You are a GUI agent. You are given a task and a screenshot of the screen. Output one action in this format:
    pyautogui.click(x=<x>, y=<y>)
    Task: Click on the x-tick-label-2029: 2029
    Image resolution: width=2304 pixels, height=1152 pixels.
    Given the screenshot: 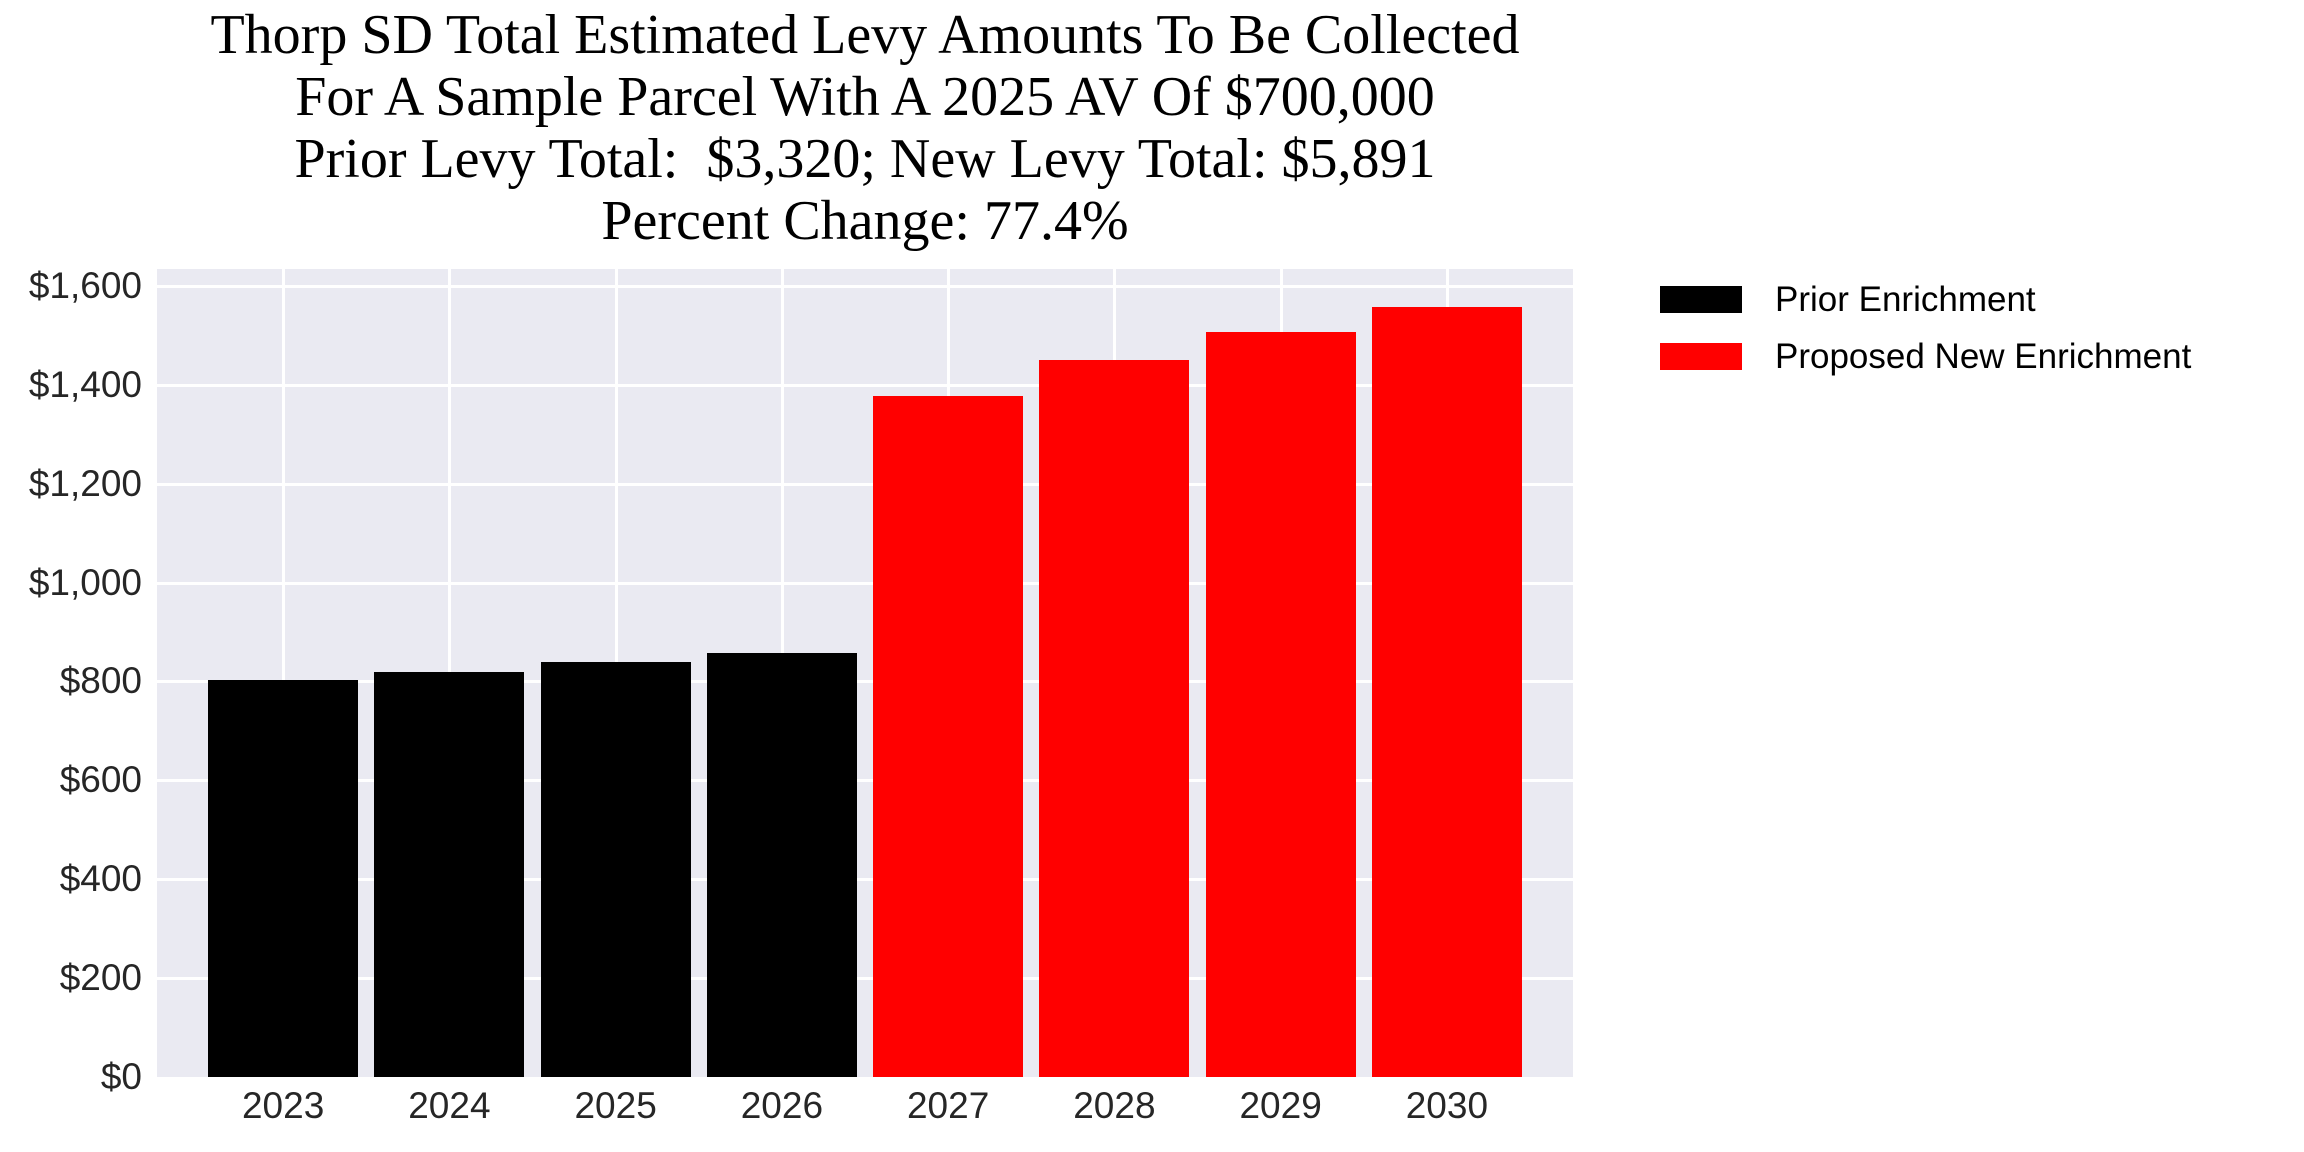 What is the action you would take?
    pyautogui.click(x=1280, y=1105)
    